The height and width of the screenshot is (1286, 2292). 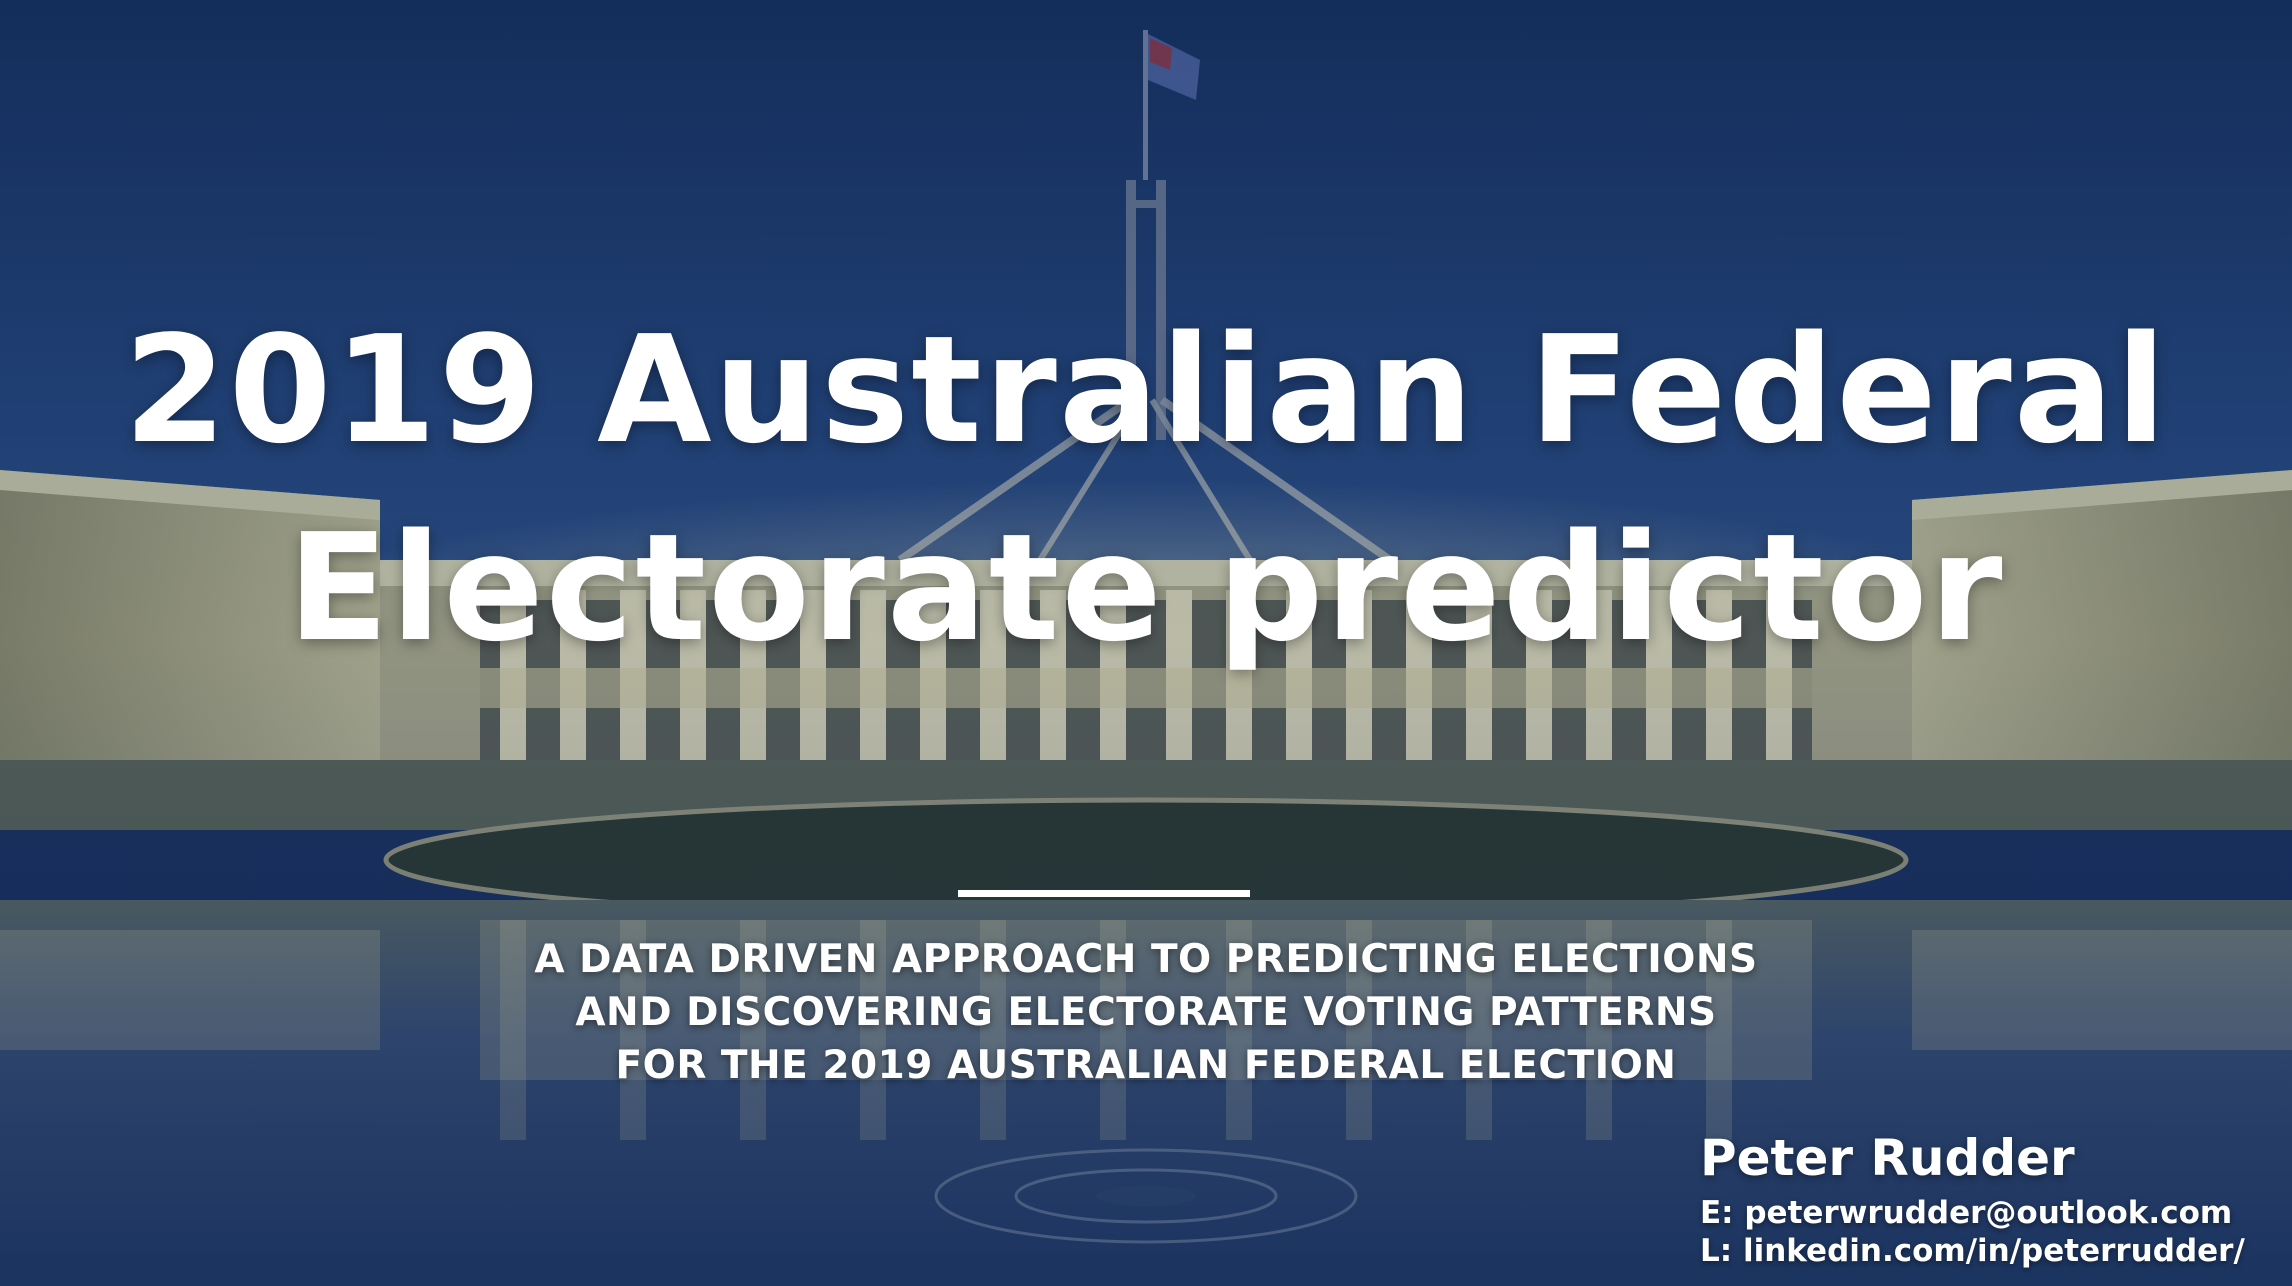 What do you see at coordinates (1104, 893) in the screenshot?
I see `title-divider` at bounding box center [1104, 893].